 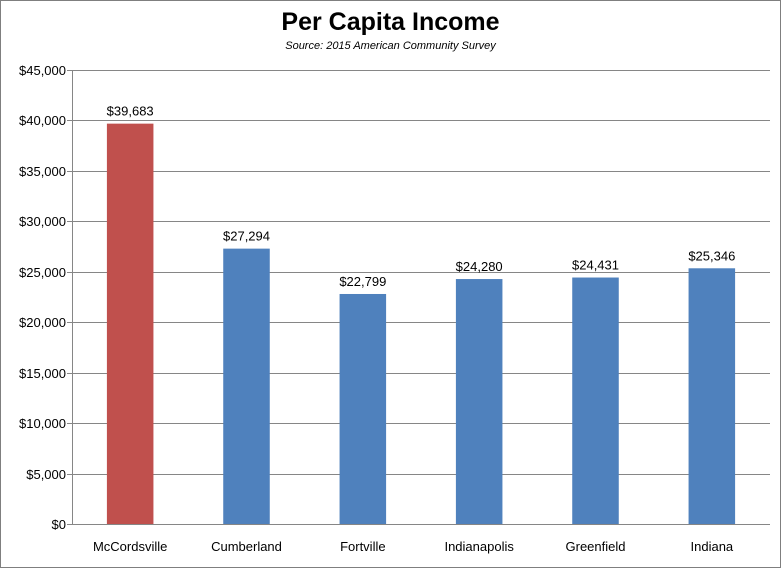 I want to click on y-tick-label: $0, so click(x=59, y=524).